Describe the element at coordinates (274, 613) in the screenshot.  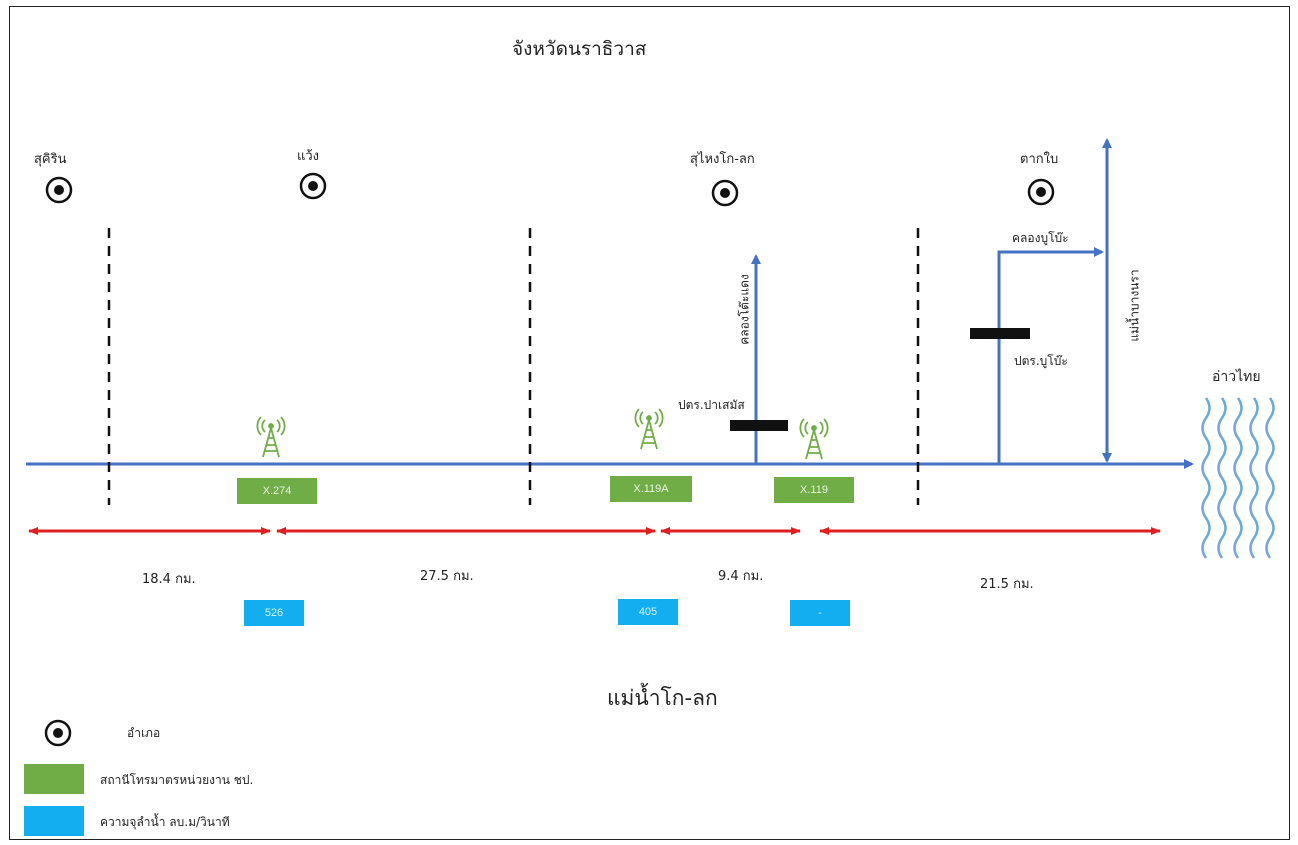
I see `flow-capacity-box: 526` at that location.